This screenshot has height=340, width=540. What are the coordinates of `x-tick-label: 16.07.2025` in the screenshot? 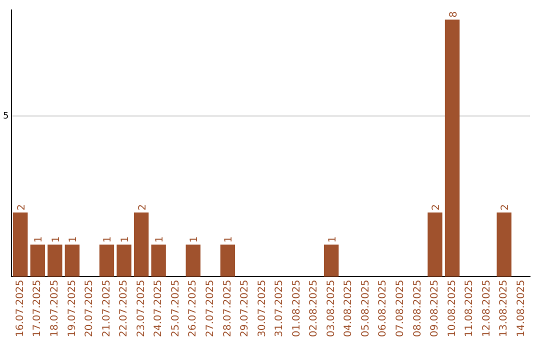 It's located at (20, 309).